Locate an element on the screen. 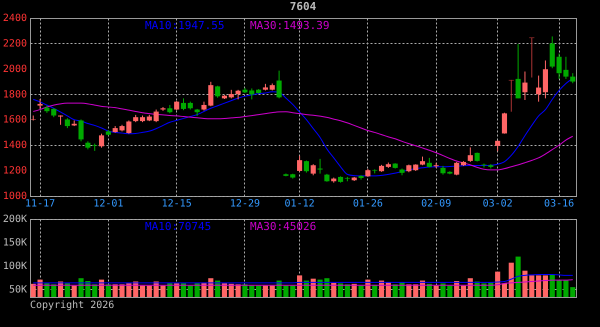  y-tick-label: 100K is located at coordinates (14, 266).